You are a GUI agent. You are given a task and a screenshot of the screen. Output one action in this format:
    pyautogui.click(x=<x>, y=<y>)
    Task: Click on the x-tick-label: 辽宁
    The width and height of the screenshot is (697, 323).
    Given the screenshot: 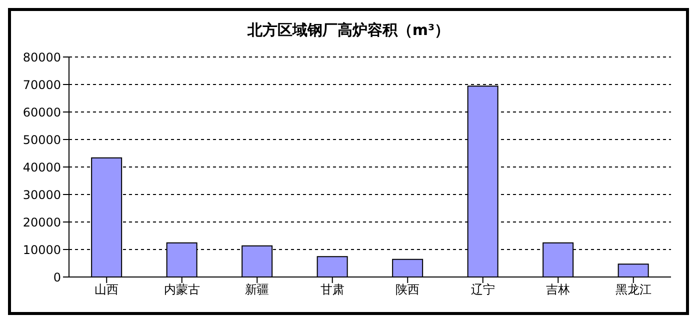 What is the action you would take?
    pyautogui.click(x=482, y=289)
    